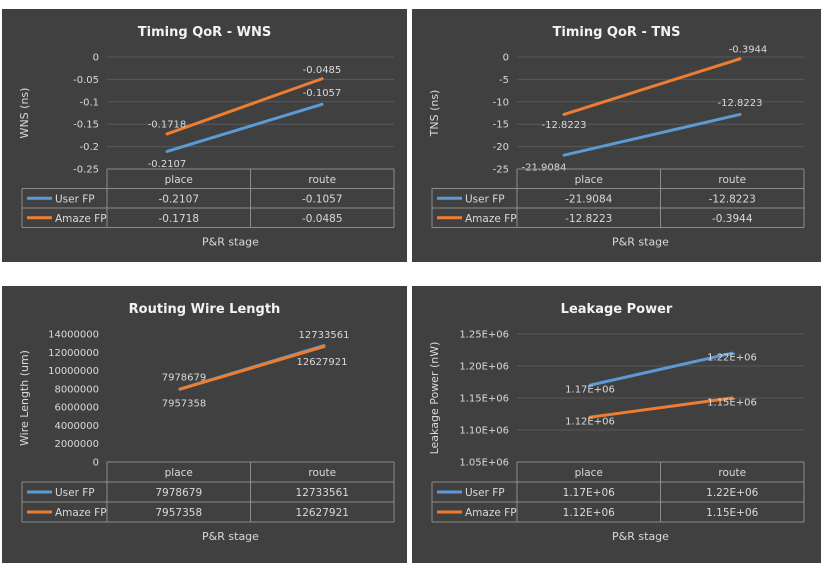  I want to click on chart-title: Leakage Power, so click(617, 309).